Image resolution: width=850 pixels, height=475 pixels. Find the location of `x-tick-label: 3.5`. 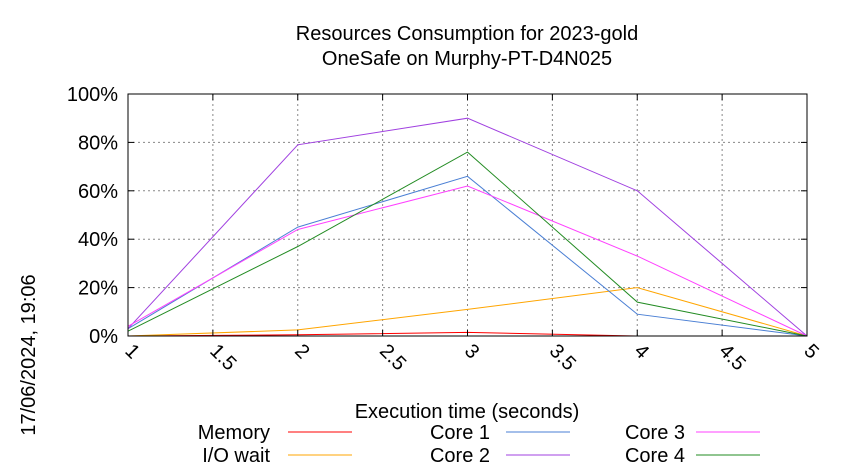

x-tick-label: 3.5 is located at coordinates (562, 357).